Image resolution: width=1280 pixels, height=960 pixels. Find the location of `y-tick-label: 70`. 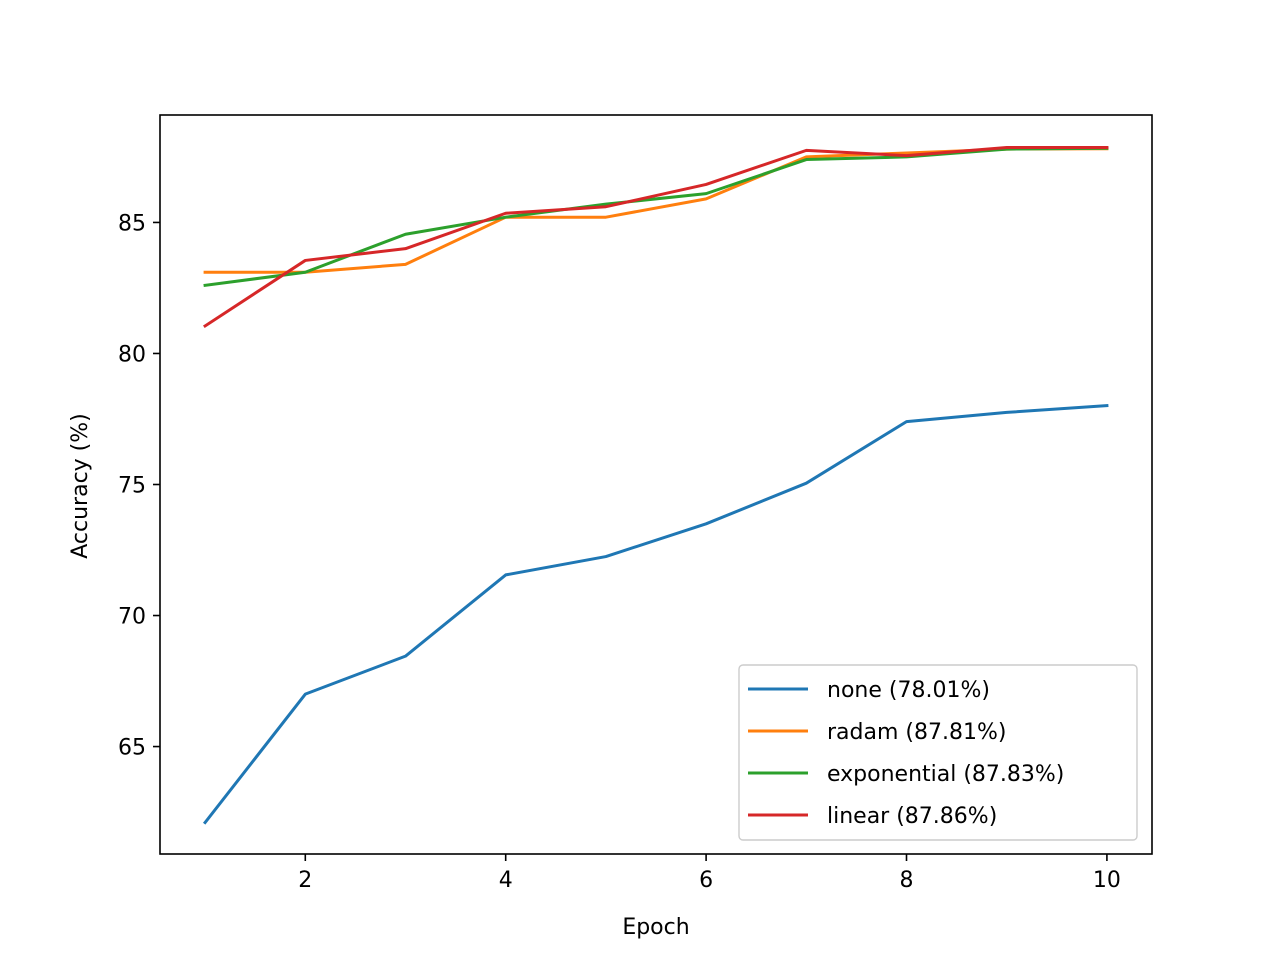

y-tick-label: 70 is located at coordinates (132, 617).